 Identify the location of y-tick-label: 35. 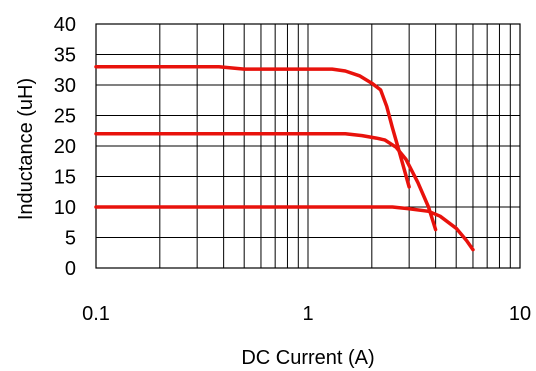
(65, 56).